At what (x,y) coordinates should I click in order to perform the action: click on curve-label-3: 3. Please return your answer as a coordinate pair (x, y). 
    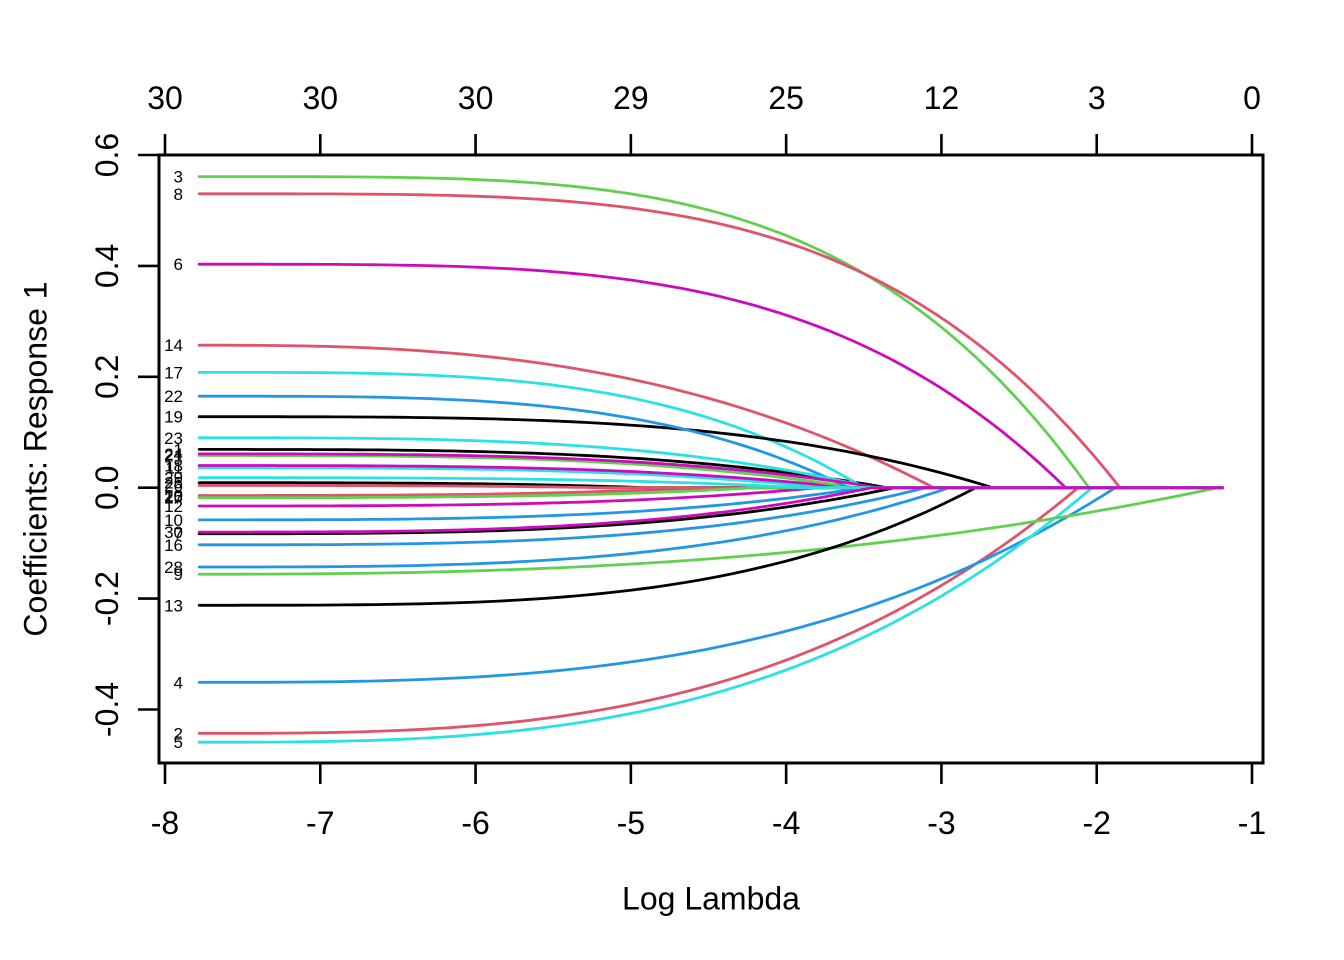
    Looking at the image, I should click on (178, 177).